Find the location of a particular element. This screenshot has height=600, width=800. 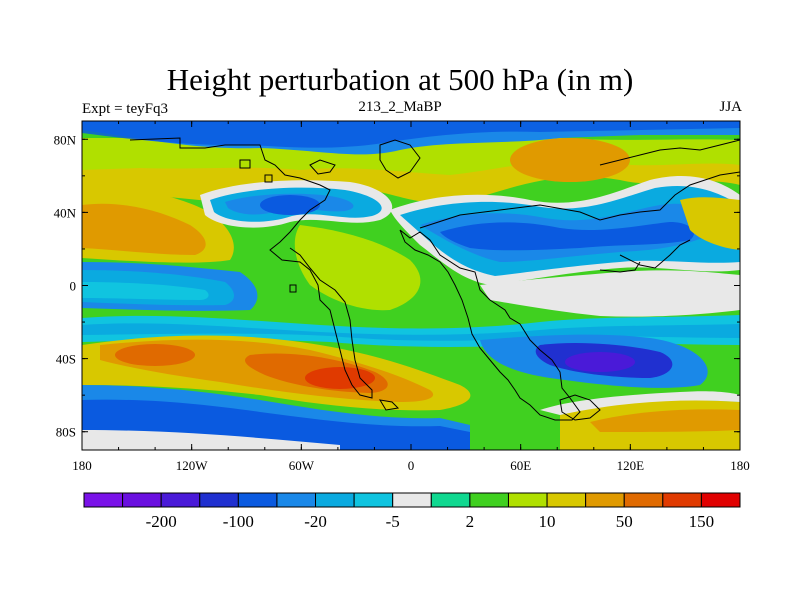

plot-title: Height perturbation at 500 hPa (in m) is located at coordinates (400, 79).